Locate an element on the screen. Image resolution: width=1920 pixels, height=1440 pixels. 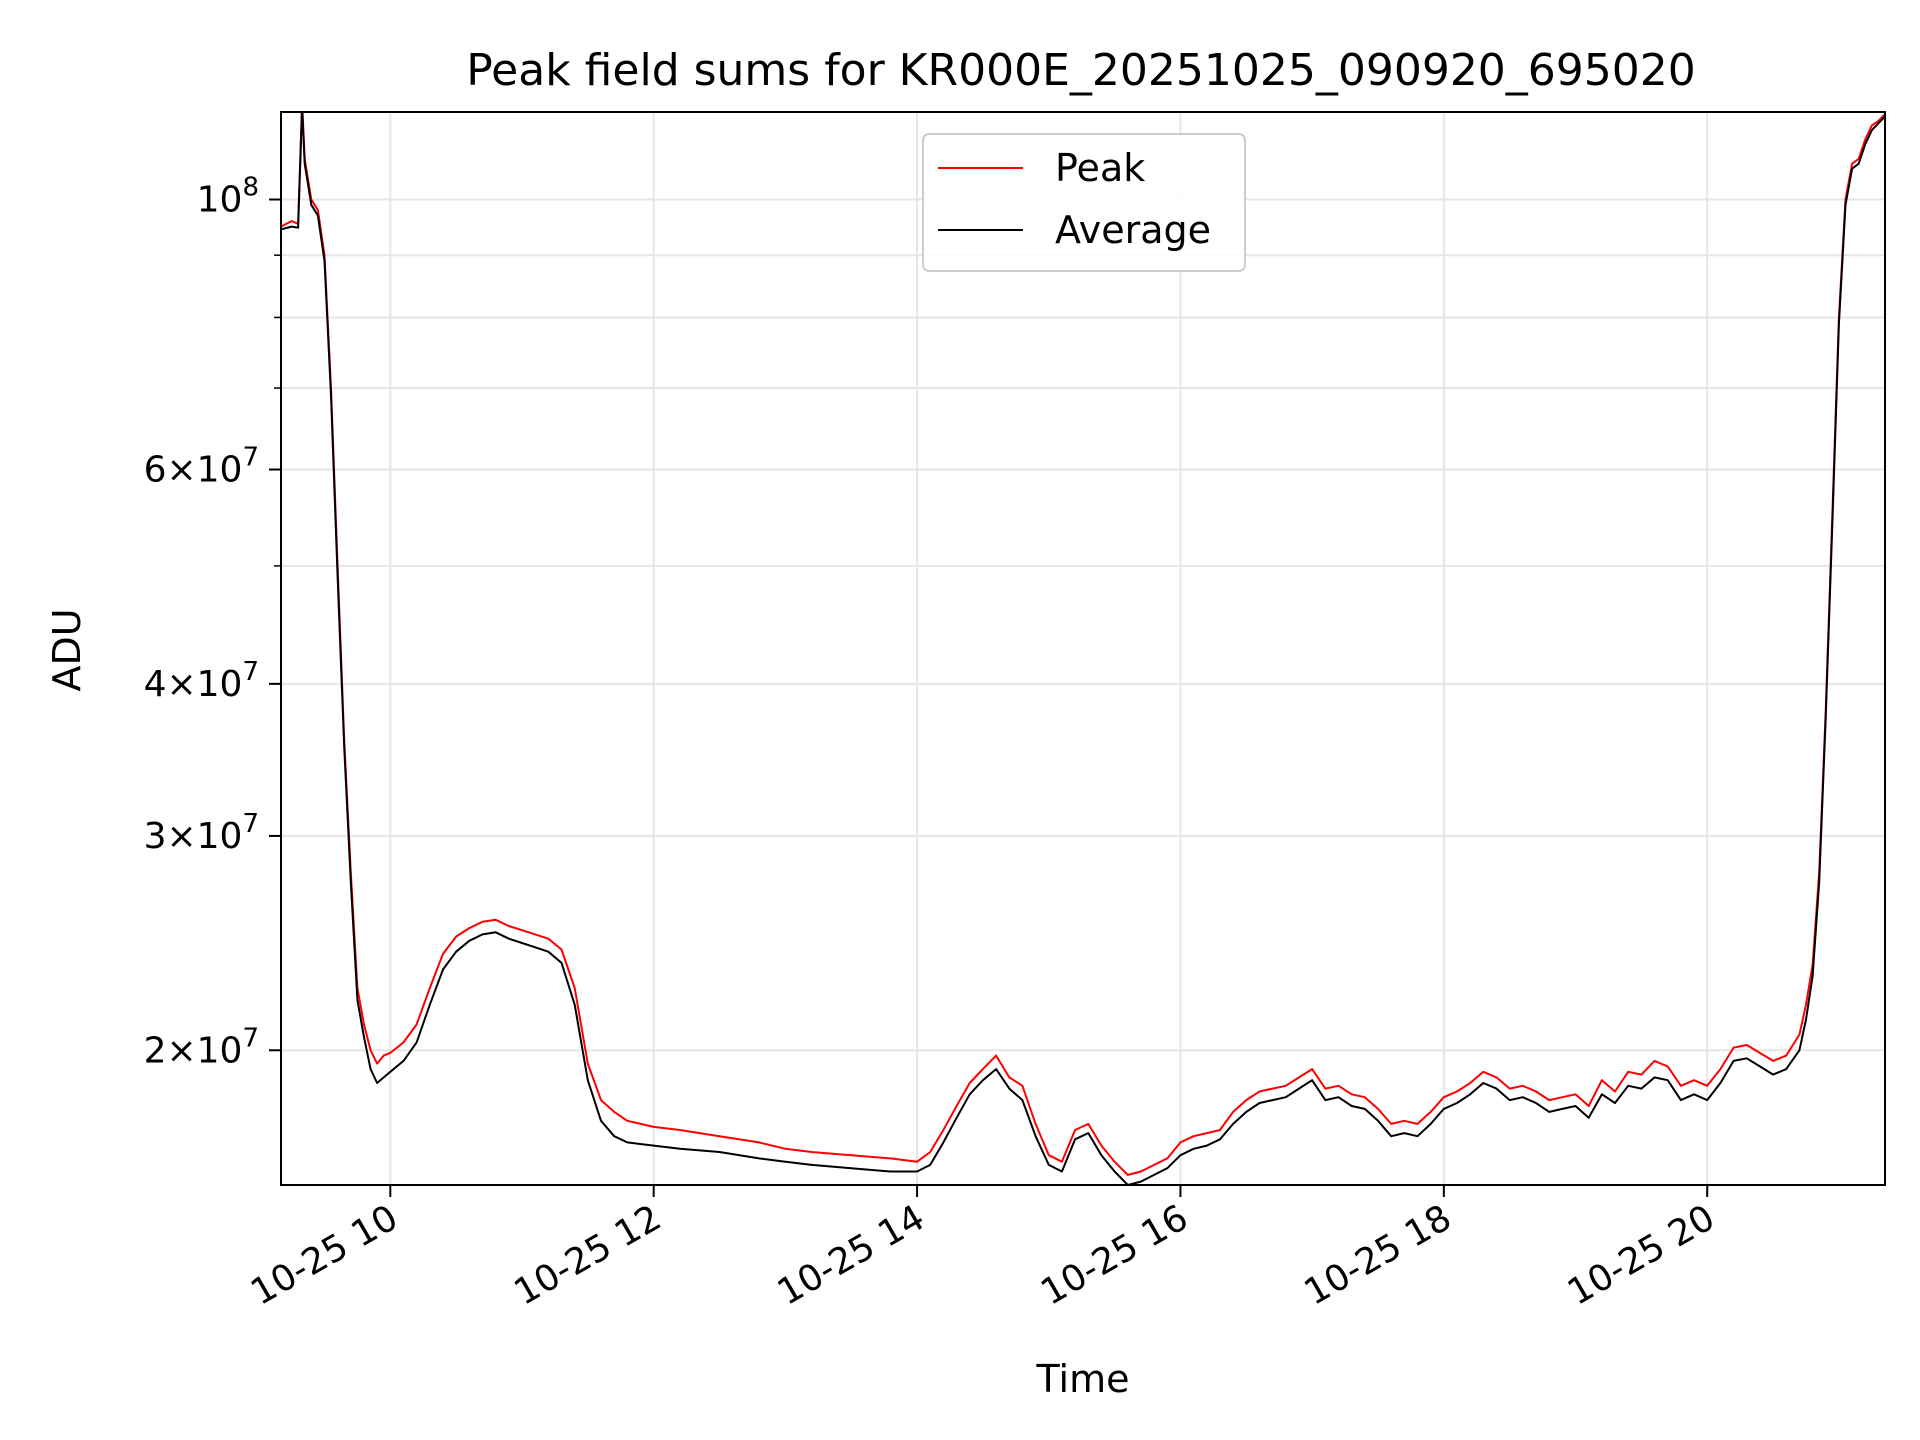
y-axis: 108 6×107 4×107 3×107 2×107 is located at coordinates (212, 621).